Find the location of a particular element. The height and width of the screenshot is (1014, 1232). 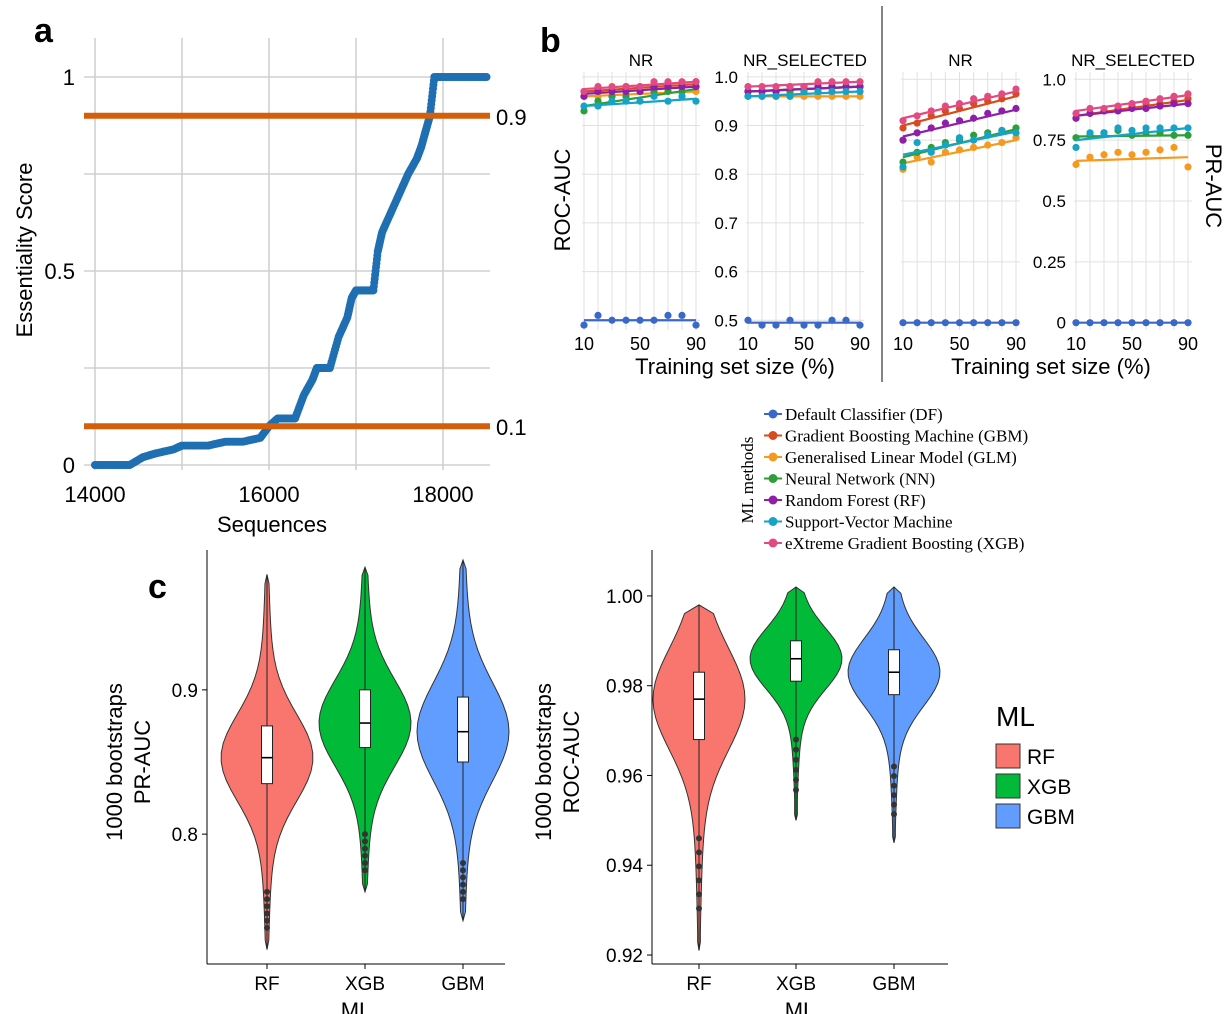

x-tick-label: RF is located at coordinates (698, 984).